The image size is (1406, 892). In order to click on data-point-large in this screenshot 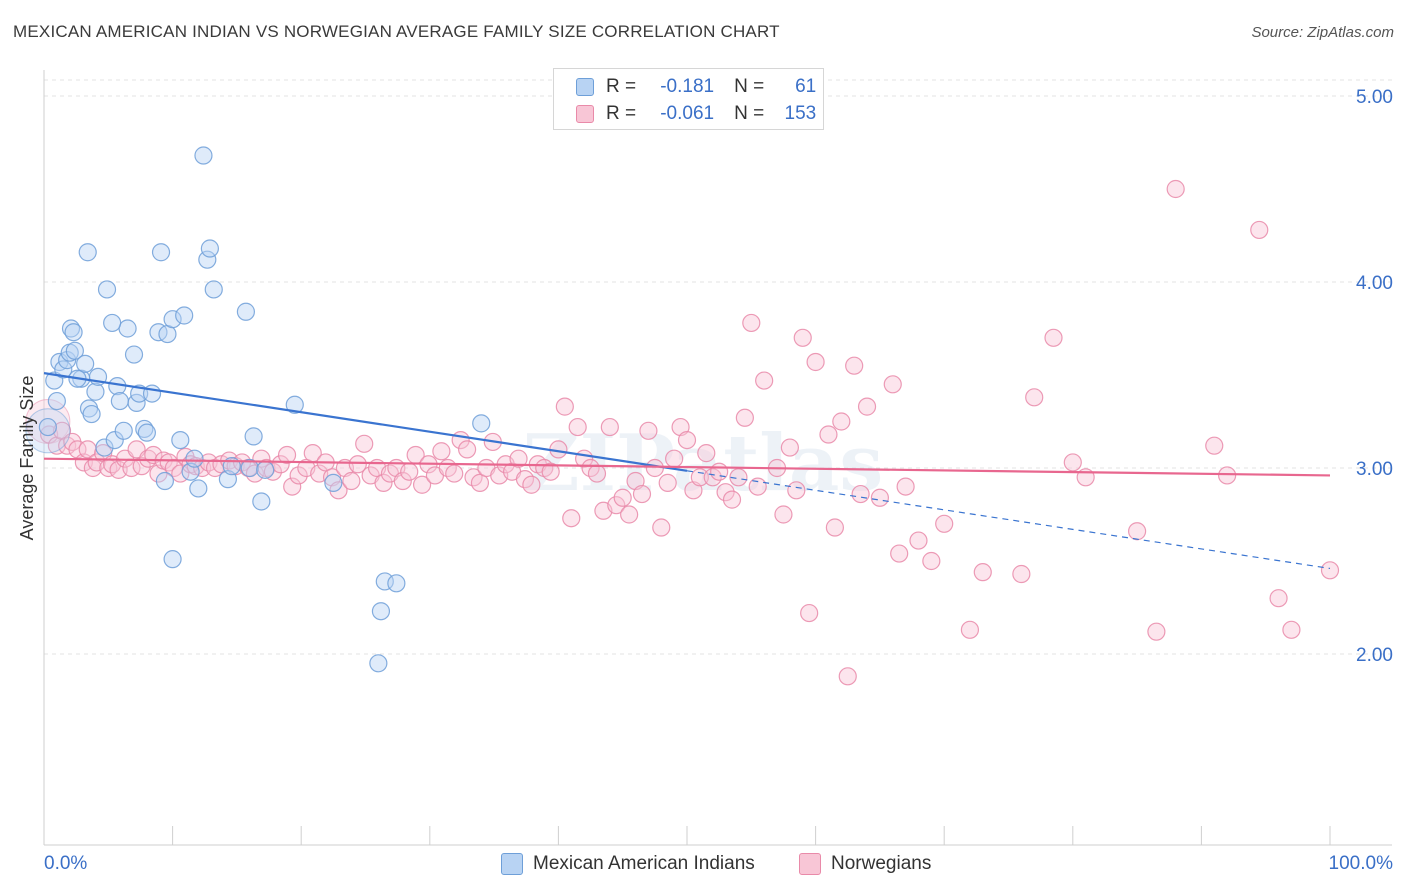, I will do `click(48, 431)`.